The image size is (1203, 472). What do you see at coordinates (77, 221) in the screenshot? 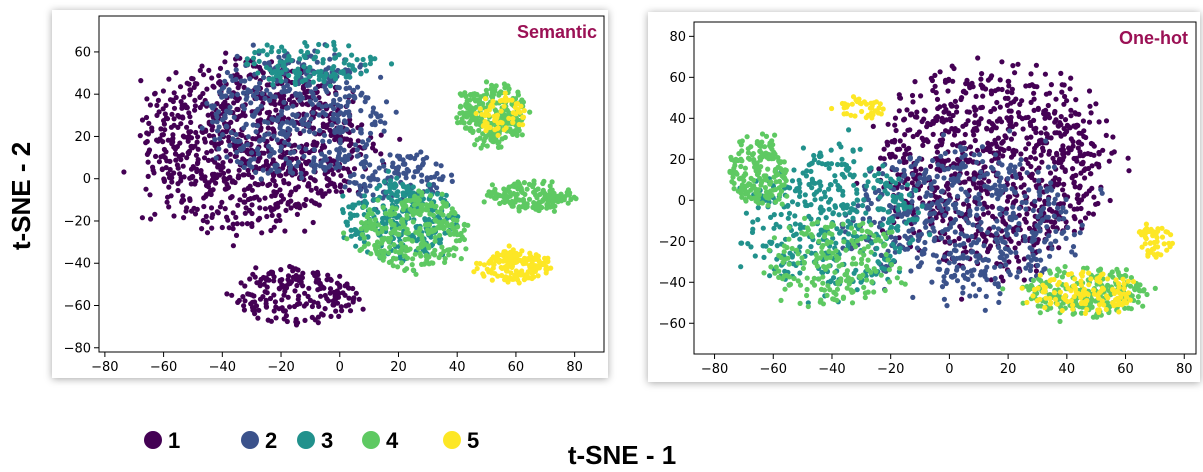
I see `y-tick-label: −20` at bounding box center [77, 221].